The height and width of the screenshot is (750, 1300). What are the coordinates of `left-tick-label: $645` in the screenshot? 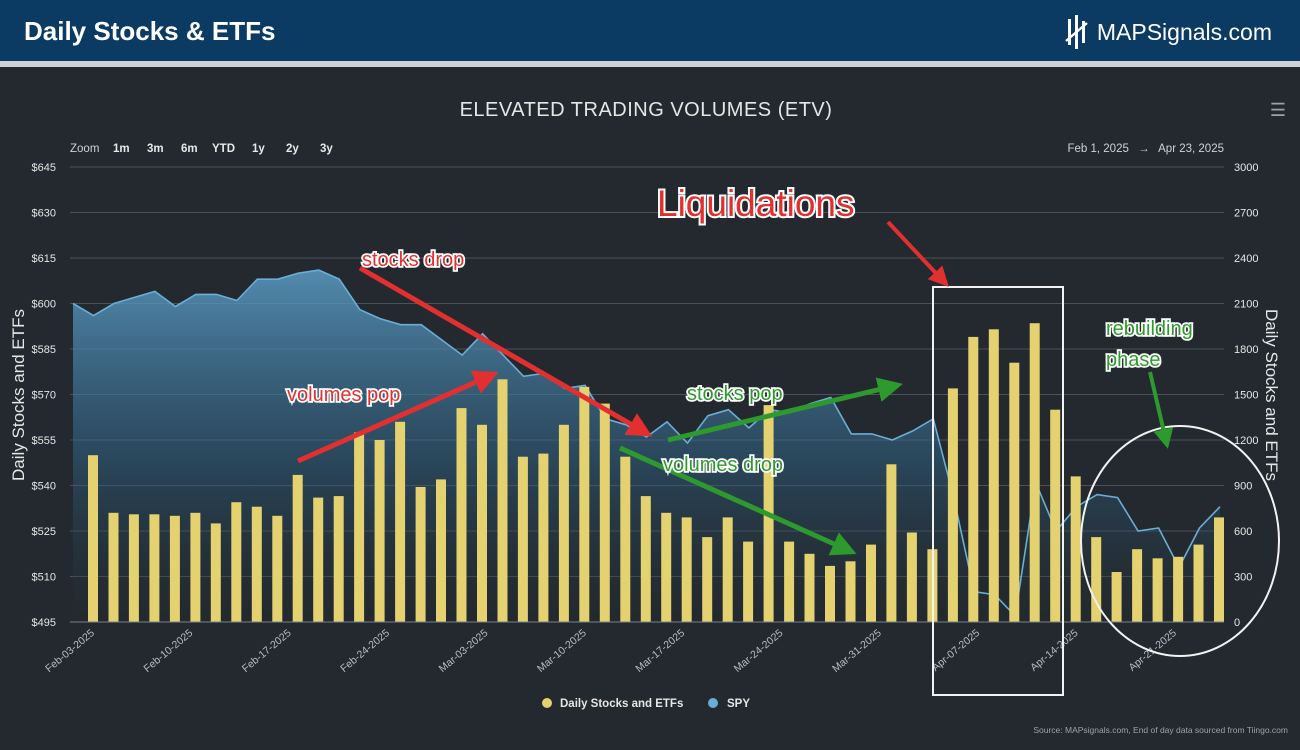 It's located at (44, 168).